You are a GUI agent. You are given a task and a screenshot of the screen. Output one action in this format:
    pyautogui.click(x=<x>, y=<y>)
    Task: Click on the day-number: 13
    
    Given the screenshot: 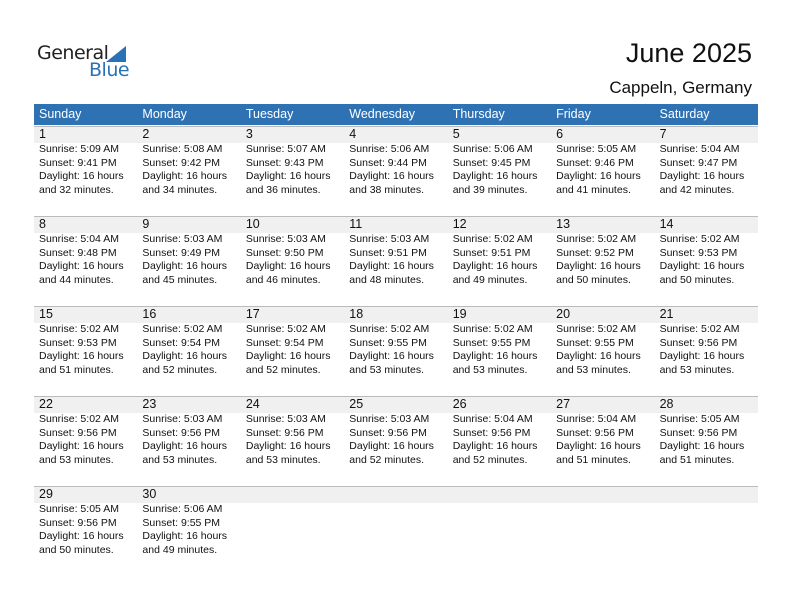 What is the action you would take?
    pyautogui.click(x=563, y=224)
    